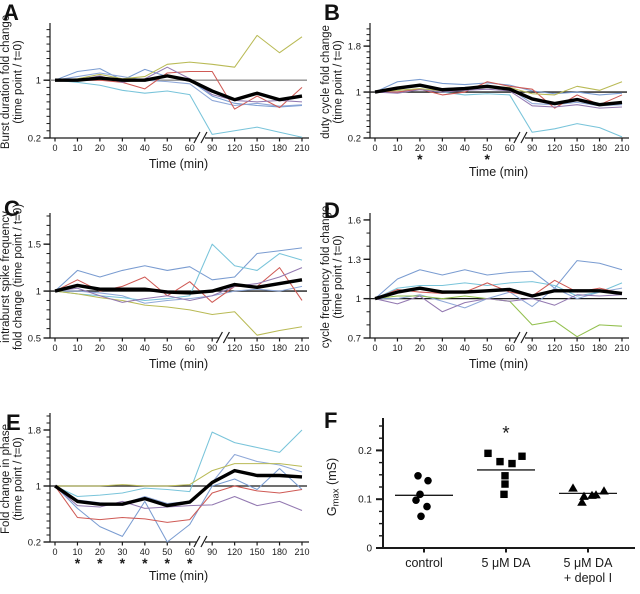 The height and width of the screenshot is (594, 640). Describe the element at coordinates (365, 500) in the screenshot. I see `y-tick-label: 0.1` at that location.